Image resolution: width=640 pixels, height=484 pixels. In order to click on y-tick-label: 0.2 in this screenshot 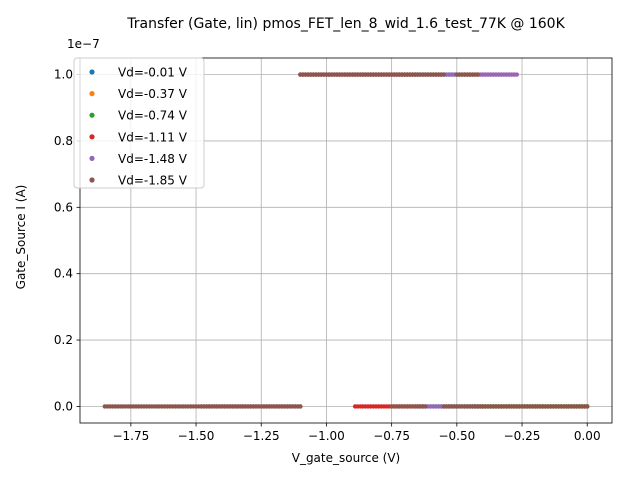, I will do `click(63, 340)`.